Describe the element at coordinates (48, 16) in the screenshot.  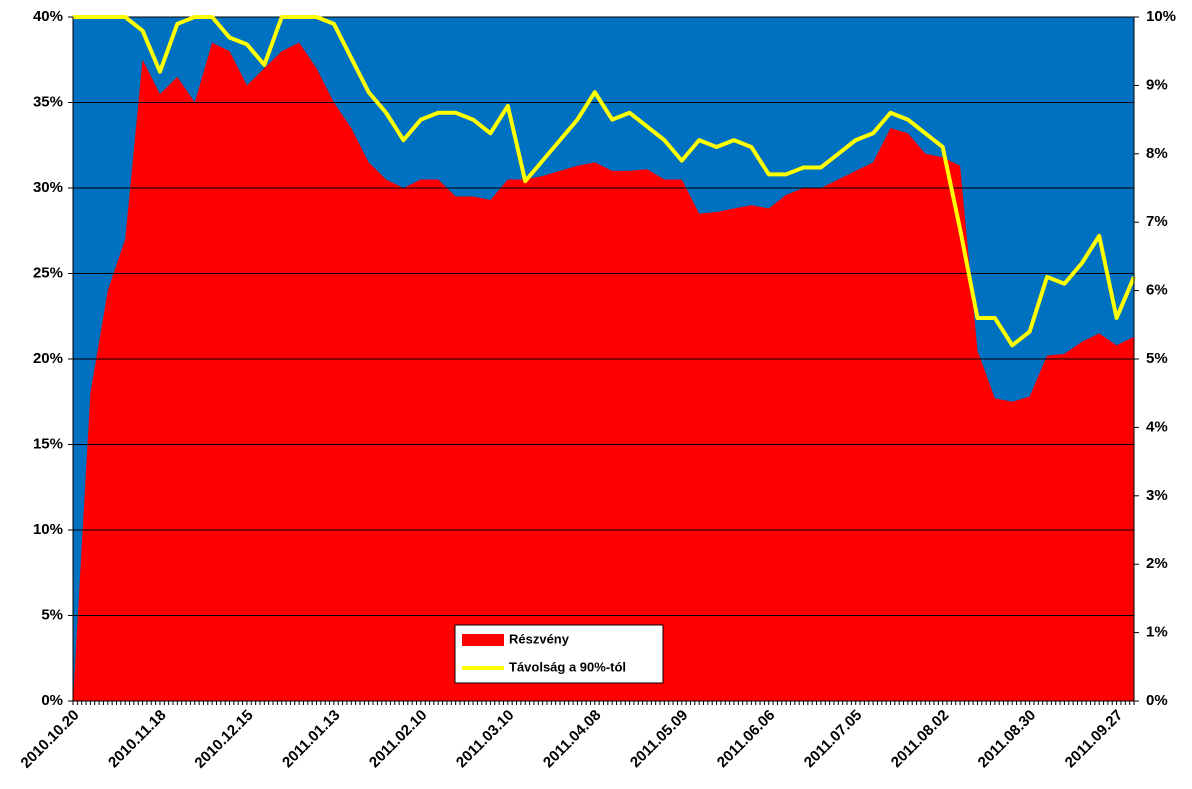
I see `y-tick-label: 40%` at that location.